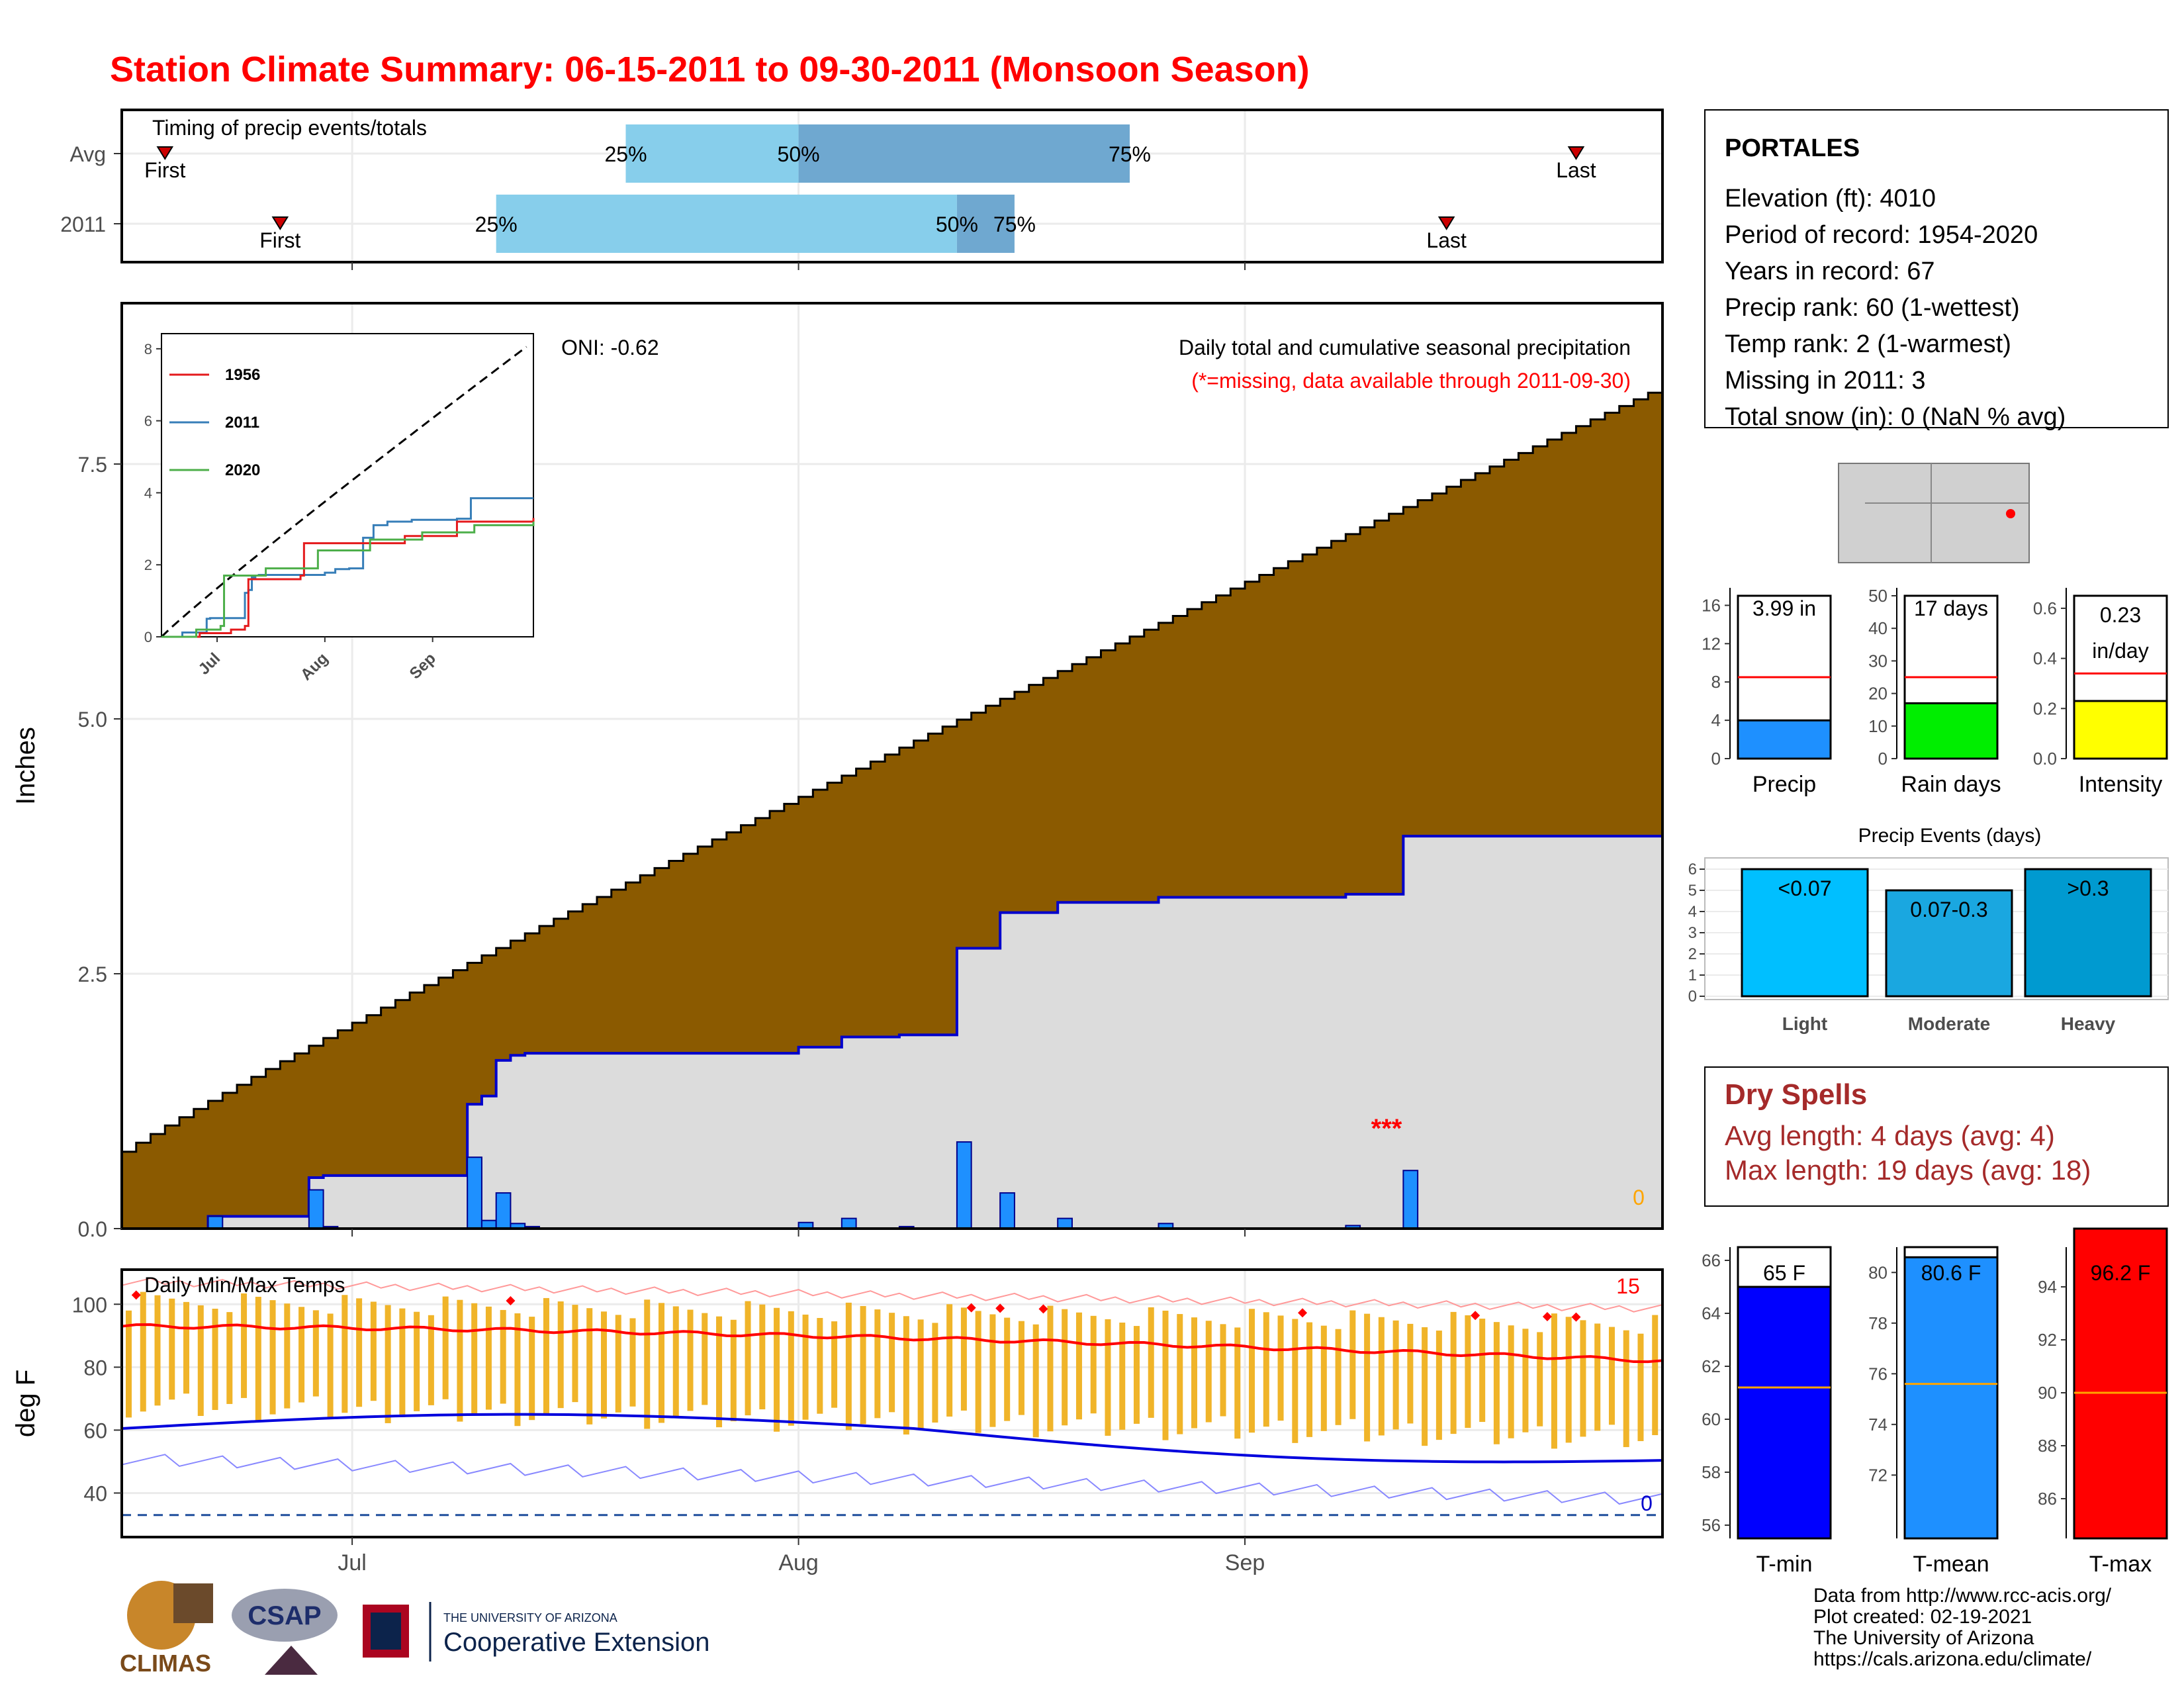 Image resolution: width=2184 pixels, height=1688 pixels. What do you see at coordinates (1804, 1023) in the screenshot?
I see `event-bar-label: Light` at bounding box center [1804, 1023].